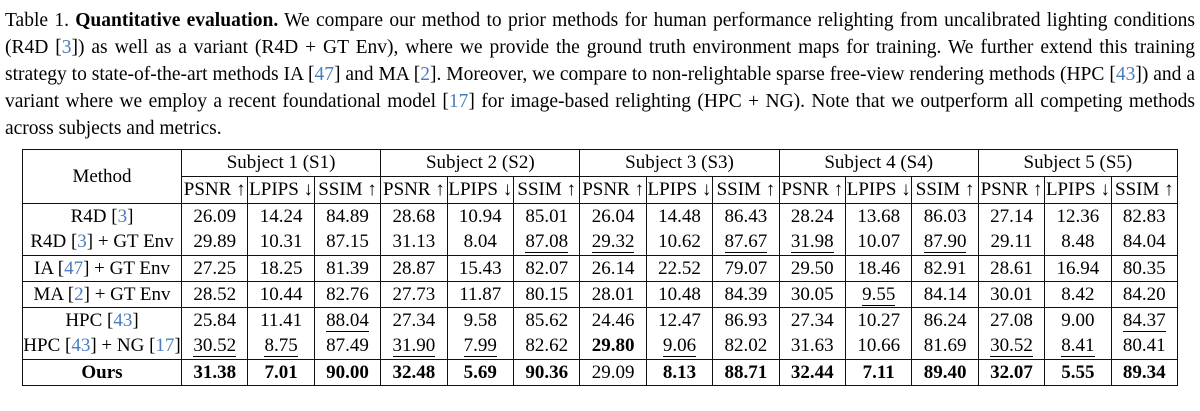 The width and height of the screenshot is (1200, 411). Describe the element at coordinates (945, 268) in the screenshot. I see `value-cell: 82.91` at that location.